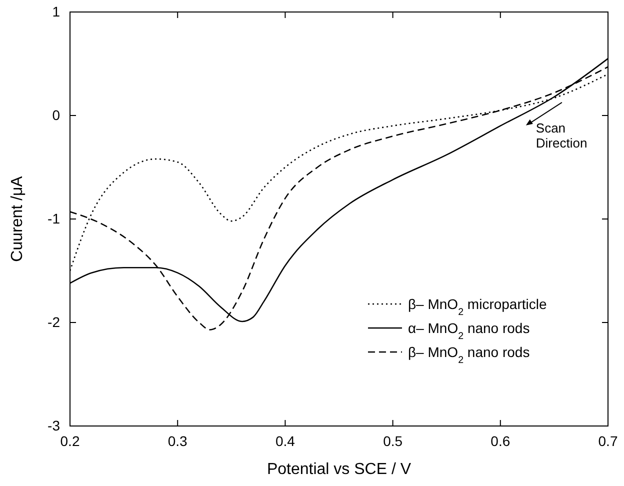 This screenshot has height=486, width=624. What do you see at coordinates (178, 440) in the screenshot?
I see `x-tick-label: 0.3` at bounding box center [178, 440].